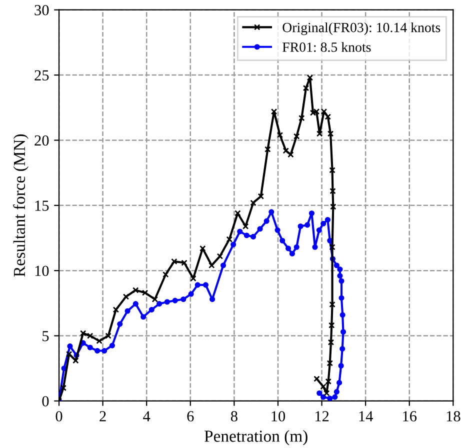 The image size is (461, 448). I want to click on y-tick-label: 5, so click(45, 336).